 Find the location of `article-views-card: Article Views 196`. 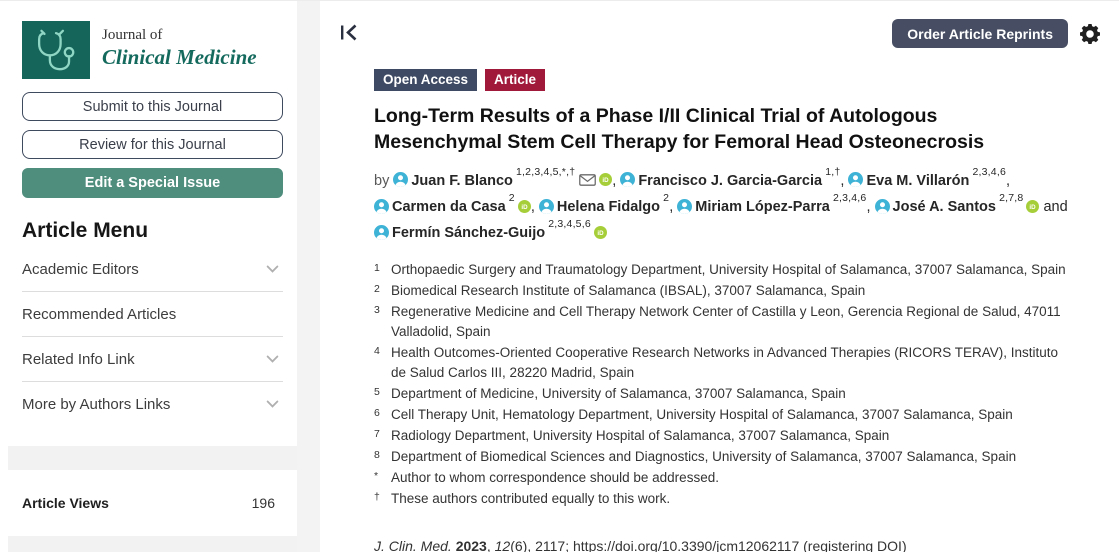

article-views-card: Article Views 196 is located at coordinates (152, 503).